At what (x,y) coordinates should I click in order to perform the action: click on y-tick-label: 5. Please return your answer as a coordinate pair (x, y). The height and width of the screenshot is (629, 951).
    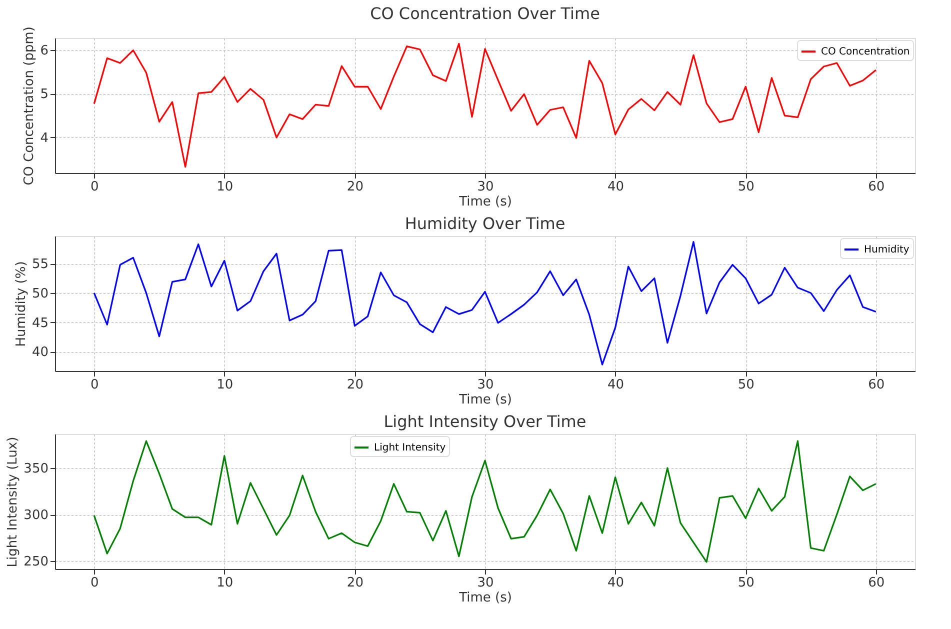
    Looking at the image, I should click on (44, 94).